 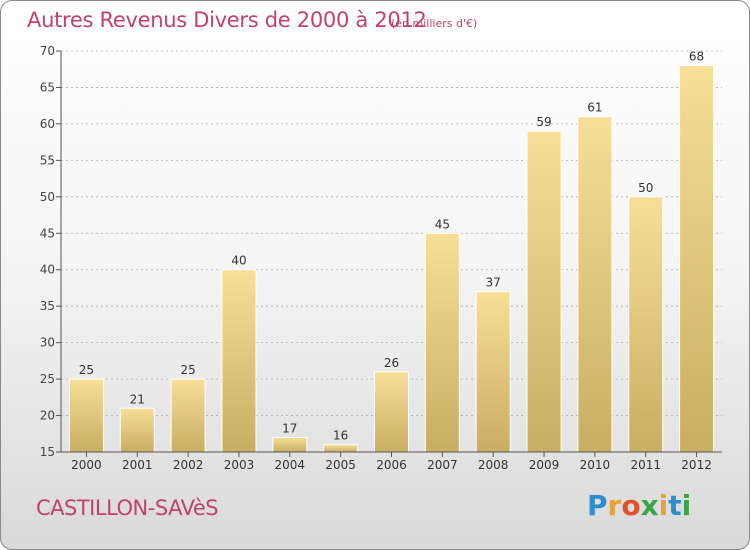 What do you see at coordinates (543, 122) in the screenshot?
I see `bar-value-label: 59` at bounding box center [543, 122].